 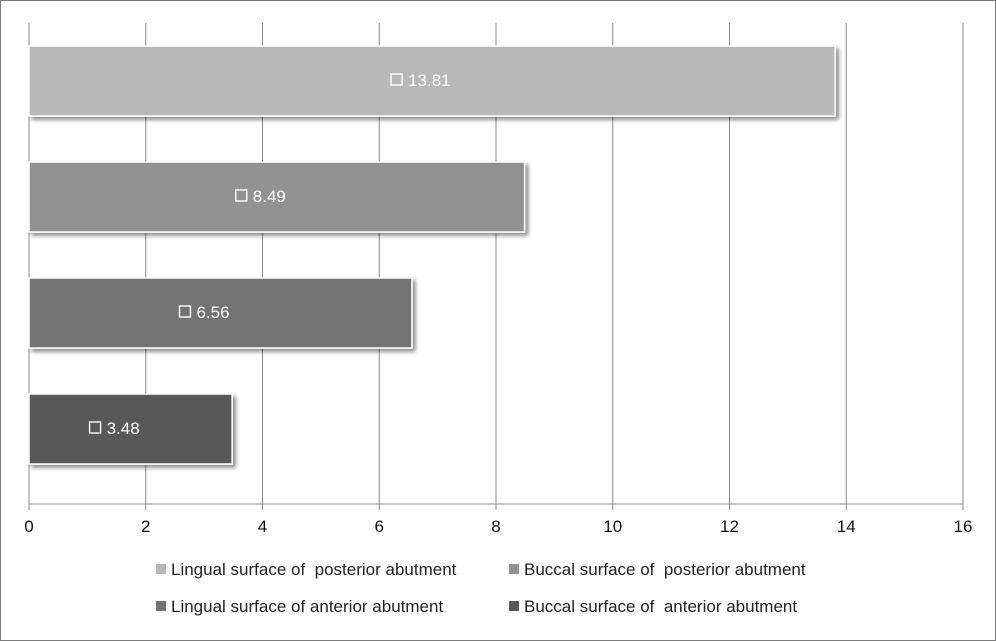 What do you see at coordinates (307, 606) in the screenshot?
I see `legend-label: Lingual surface of anterior abutment` at bounding box center [307, 606].